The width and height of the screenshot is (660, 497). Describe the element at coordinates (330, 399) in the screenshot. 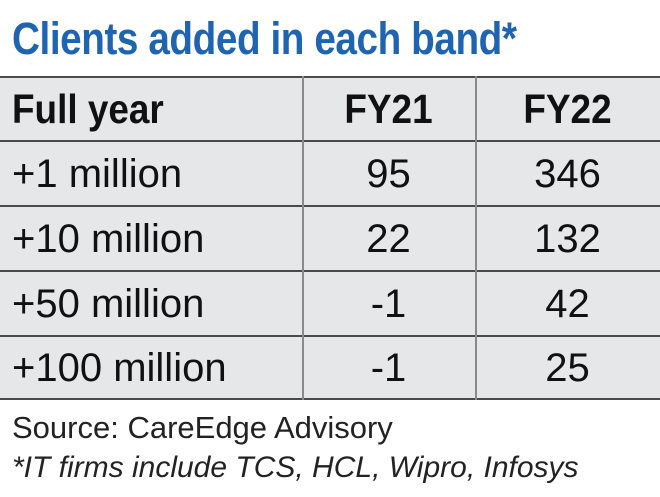

I see `table-rule-bottom` at that location.